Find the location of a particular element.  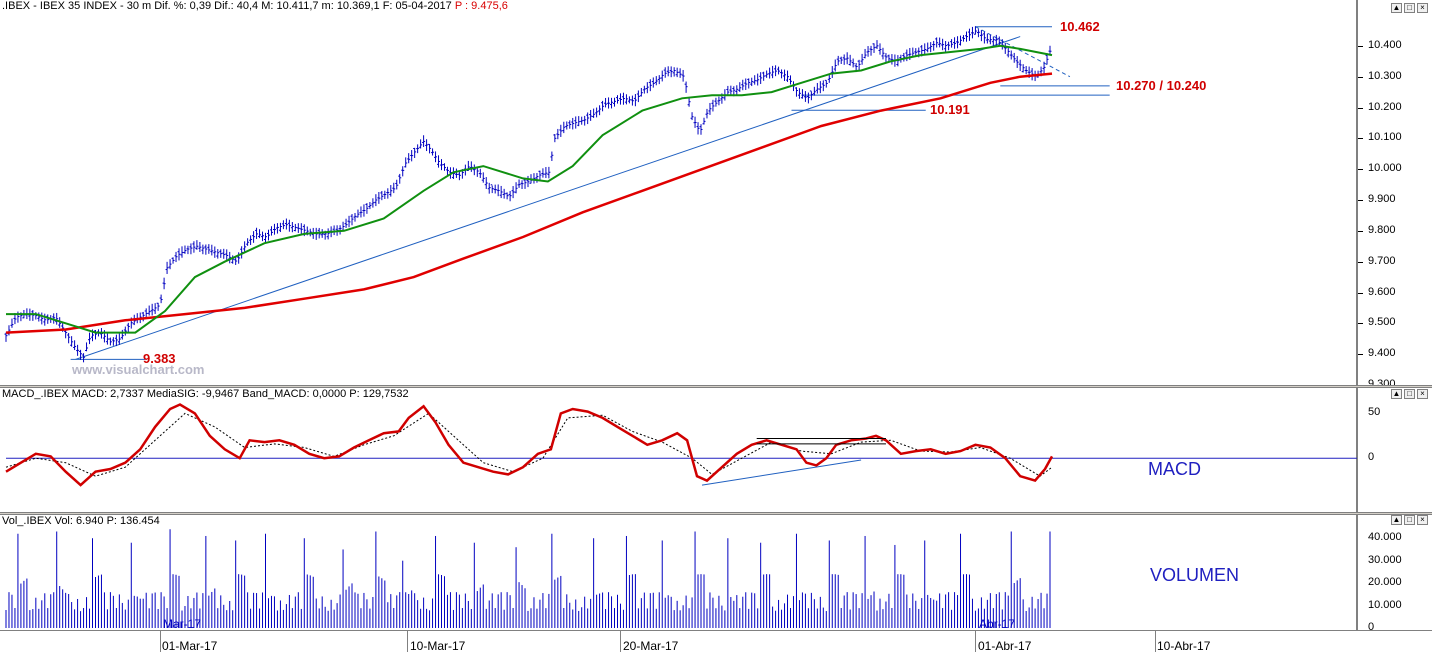

volume-axis: 40.000 30.000 20.000 10.000 0 is located at coordinates (1394, 574).